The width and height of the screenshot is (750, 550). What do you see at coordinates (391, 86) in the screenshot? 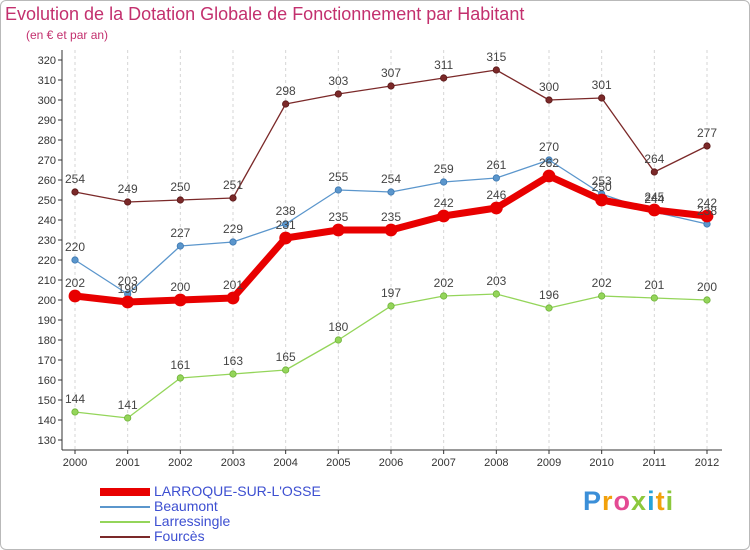
I see `point-fourc-s-2006` at bounding box center [391, 86].